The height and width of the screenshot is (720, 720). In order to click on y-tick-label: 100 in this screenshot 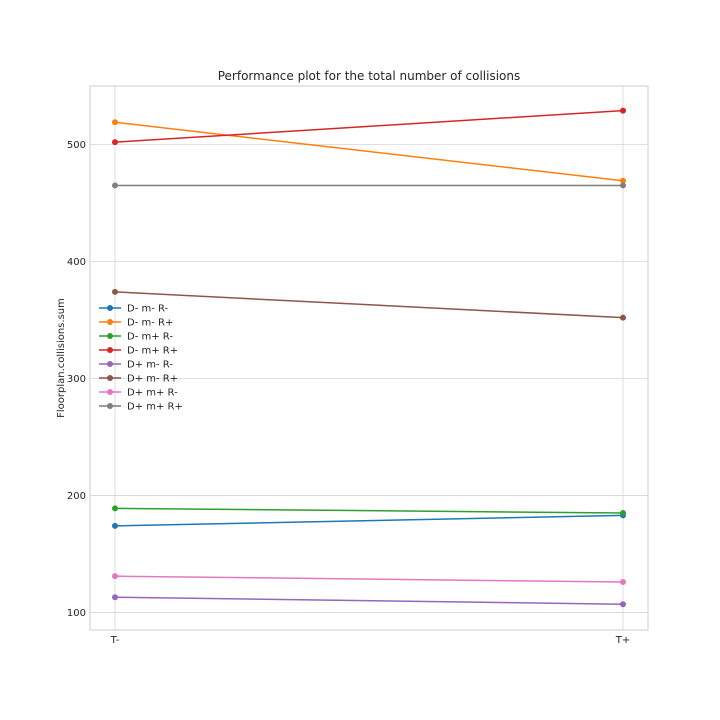, I will do `click(76, 613)`.